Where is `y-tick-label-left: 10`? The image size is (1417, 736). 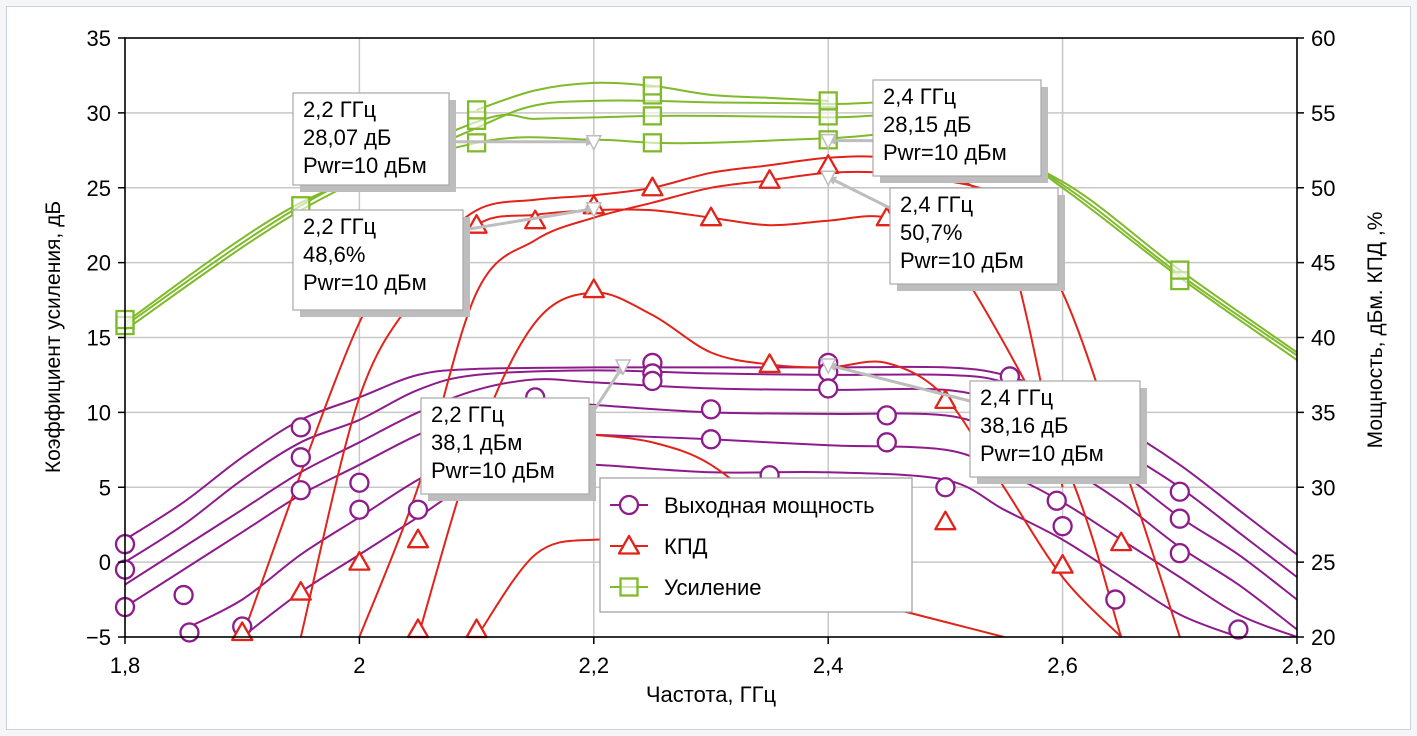
y-tick-label-left: 10 is located at coordinates (99, 412).